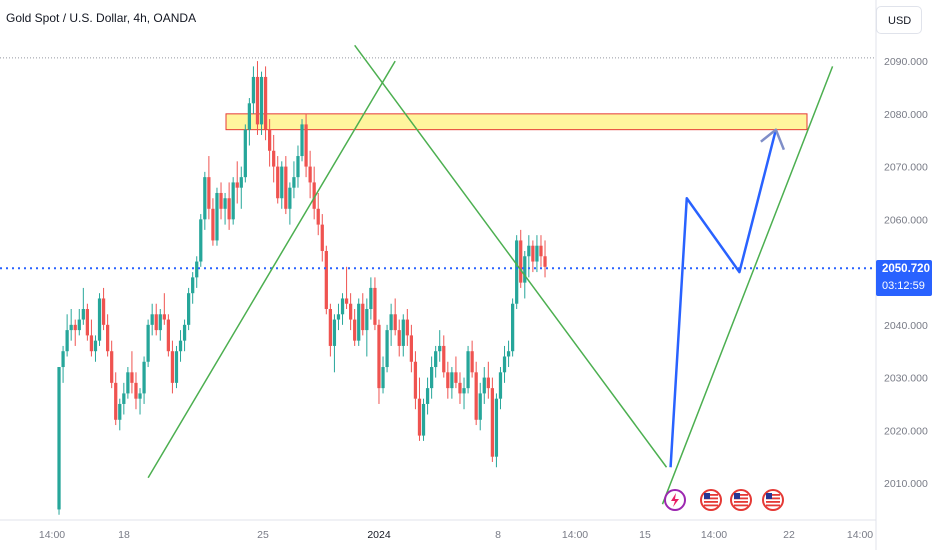 This screenshot has width=932, height=555. What do you see at coordinates (124, 535) in the screenshot?
I see `x-tick-label: 18` at bounding box center [124, 535].